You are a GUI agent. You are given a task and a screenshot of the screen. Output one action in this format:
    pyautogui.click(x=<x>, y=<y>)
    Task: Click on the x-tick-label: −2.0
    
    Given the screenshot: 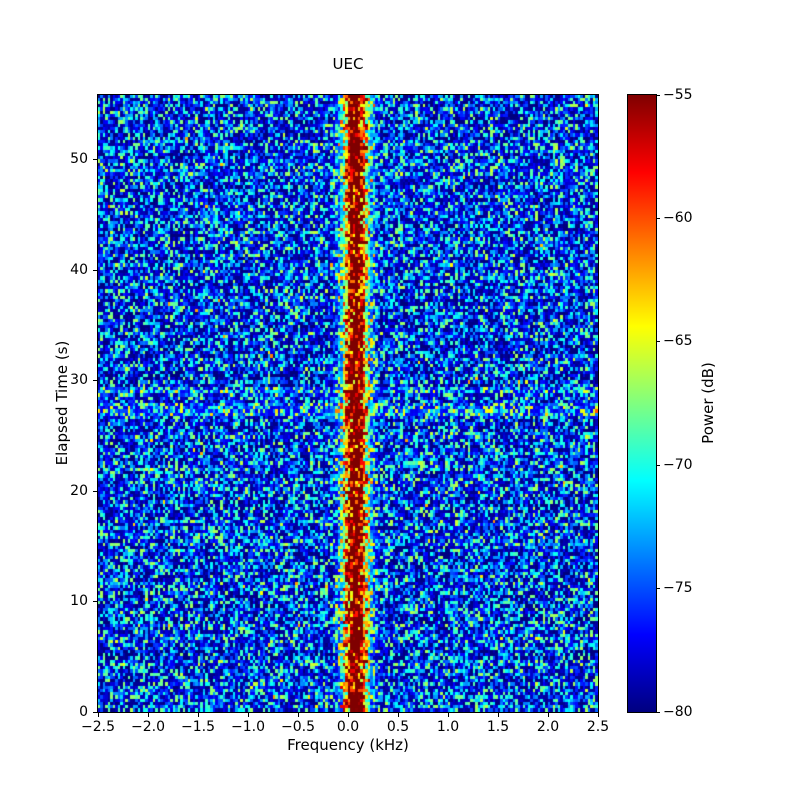 What is the action you would take?
    pyautogui.click(x=148, y=727)
    